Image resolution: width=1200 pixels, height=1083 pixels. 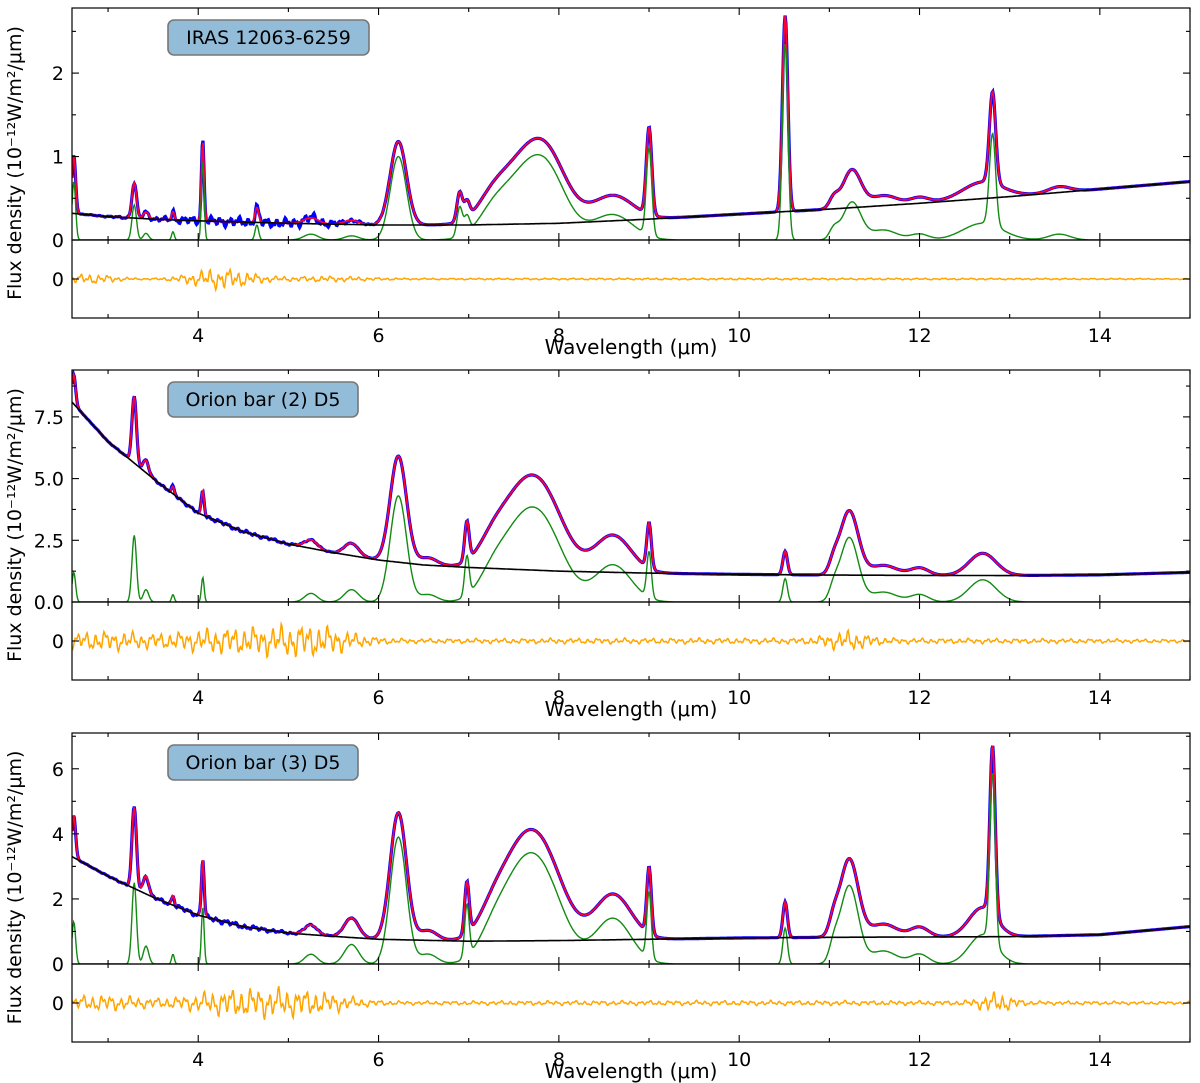 What do you see at coordinates (631, 548) in the screenshot?
I see `feature-components-line` at bounding box center [631, 548].